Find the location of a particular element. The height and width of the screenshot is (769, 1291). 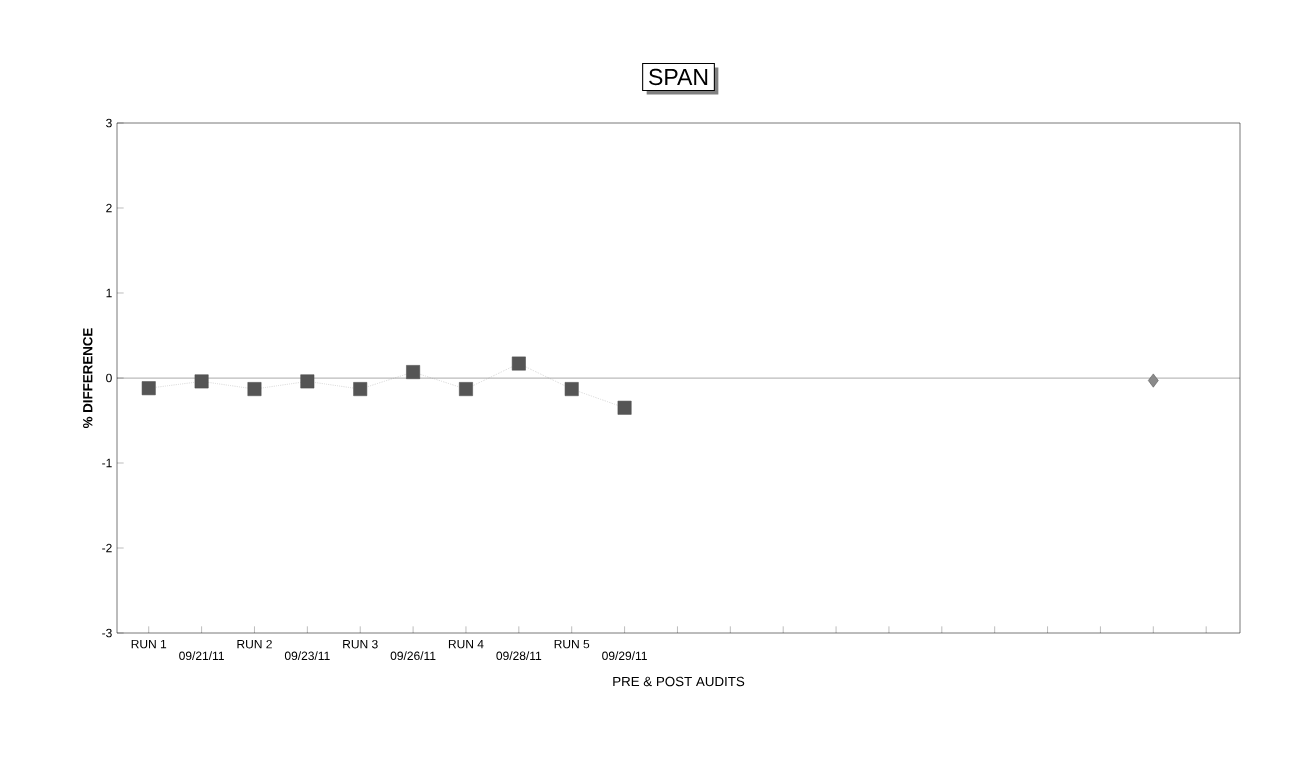

y-axis-title: % DIFFERENCE is located at coordinates (88, 378).